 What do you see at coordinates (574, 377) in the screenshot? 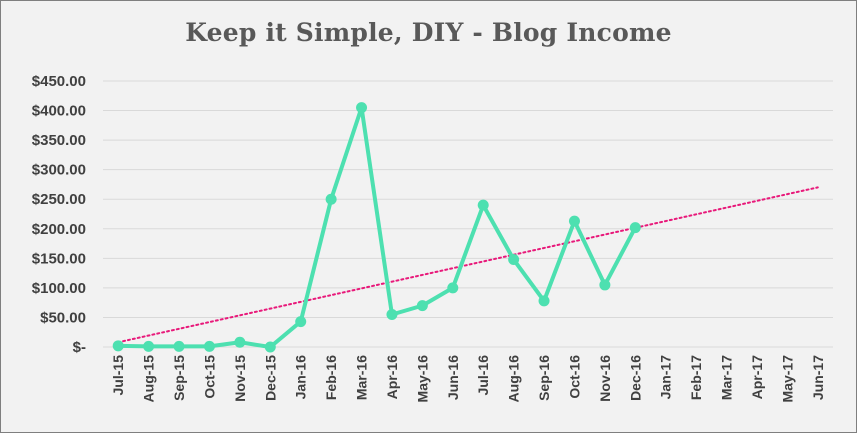
I see `x-tick-label: Oct-16` at bounding box center [574, 377].